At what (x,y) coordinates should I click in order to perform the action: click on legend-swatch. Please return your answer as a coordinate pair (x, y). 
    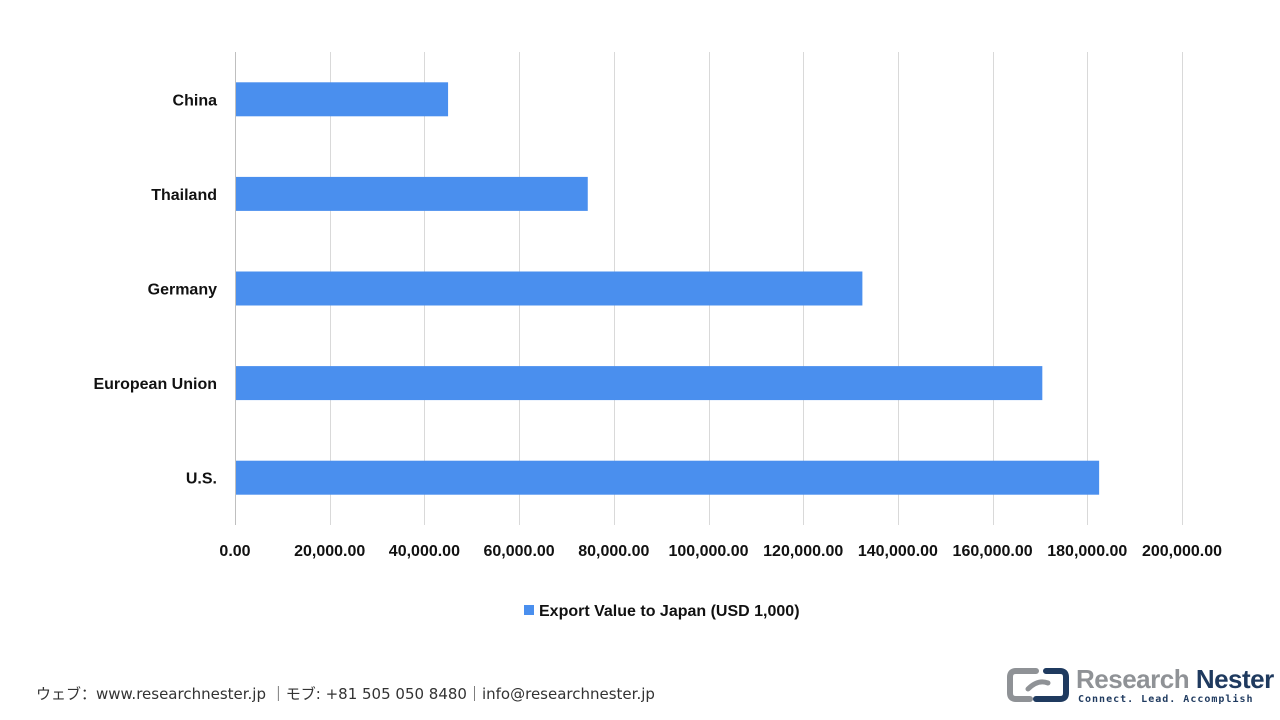
    Looking at the image, I should click on (529, 610).